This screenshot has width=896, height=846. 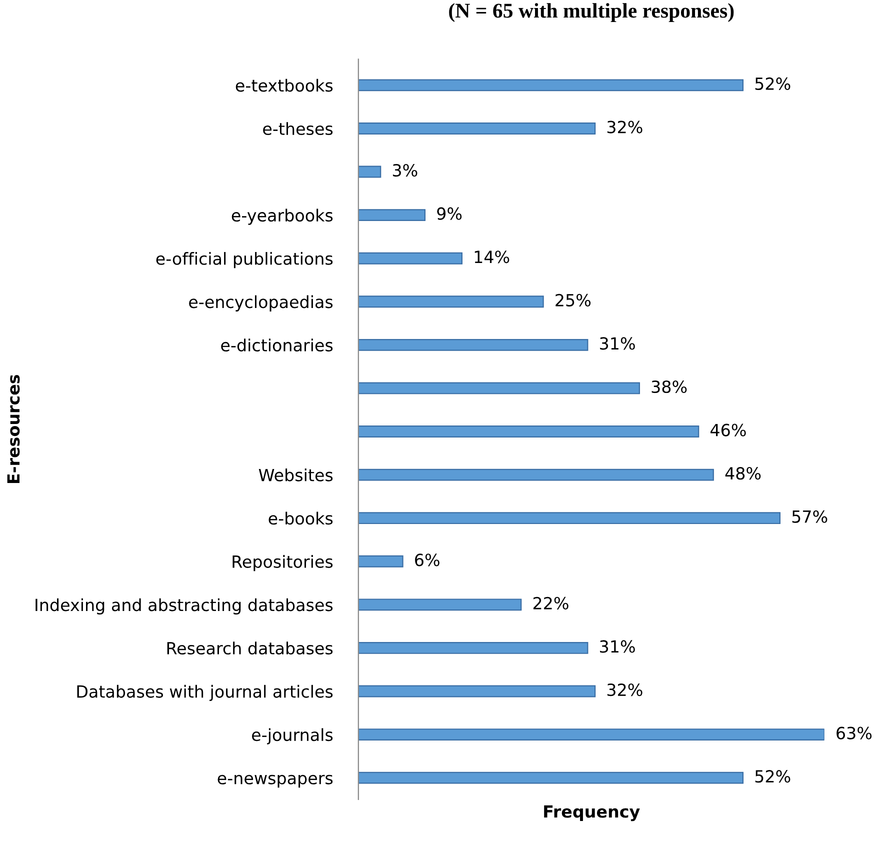 I want to click on y-tick-label: Databases with journal articles, so click(x=205, y=693).